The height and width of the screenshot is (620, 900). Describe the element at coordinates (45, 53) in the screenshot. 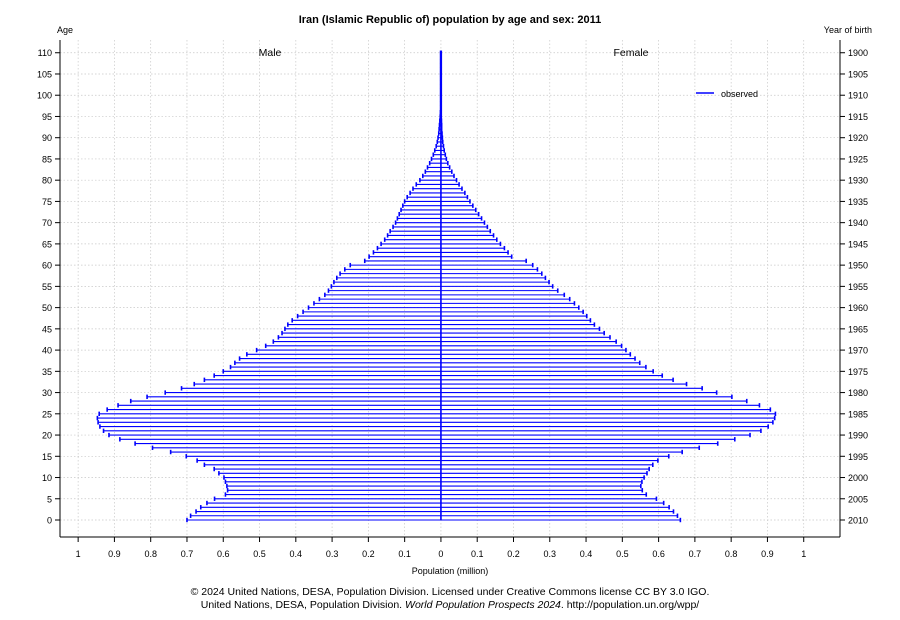

I see `age-tick-label: 110` at that location.